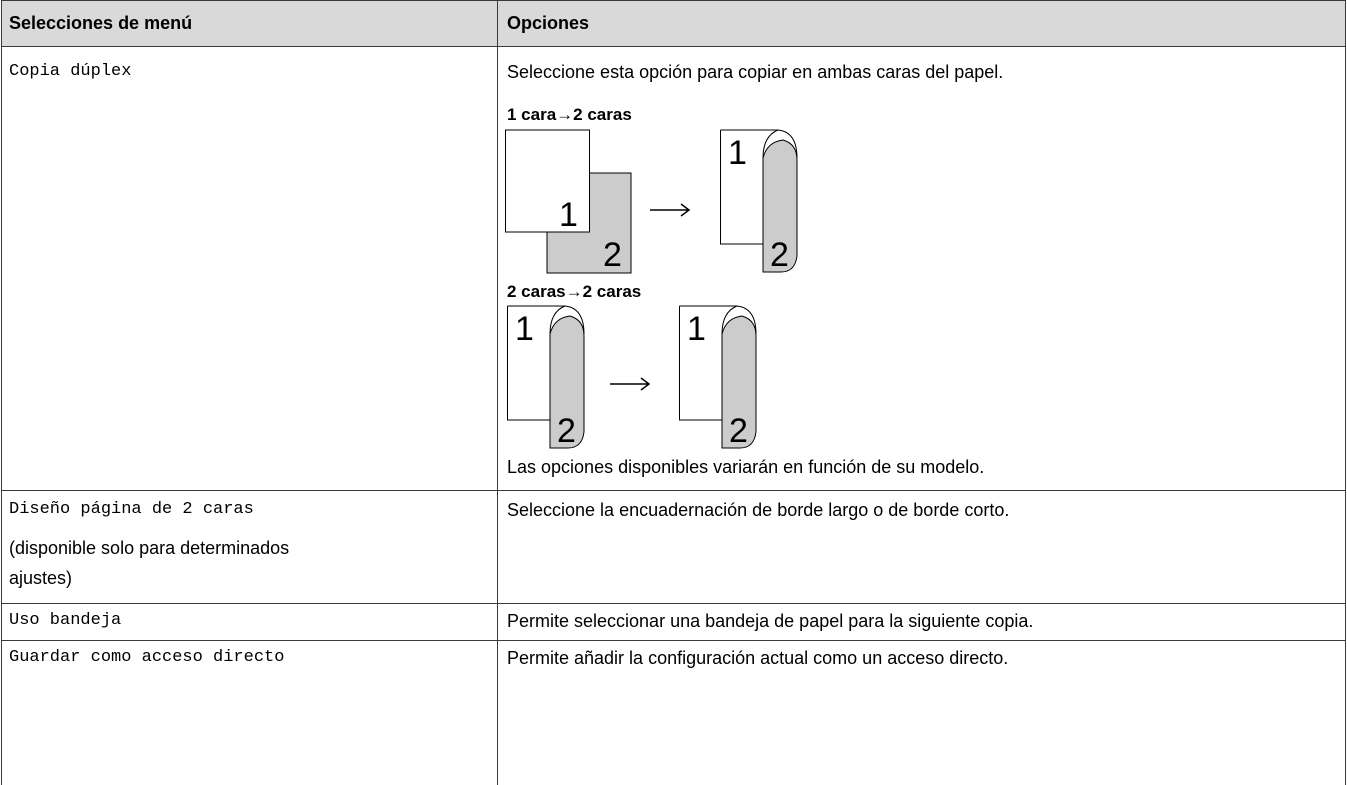 This screenshot has height=785, width=1347. I want to click on header-row, so click(673, 23).